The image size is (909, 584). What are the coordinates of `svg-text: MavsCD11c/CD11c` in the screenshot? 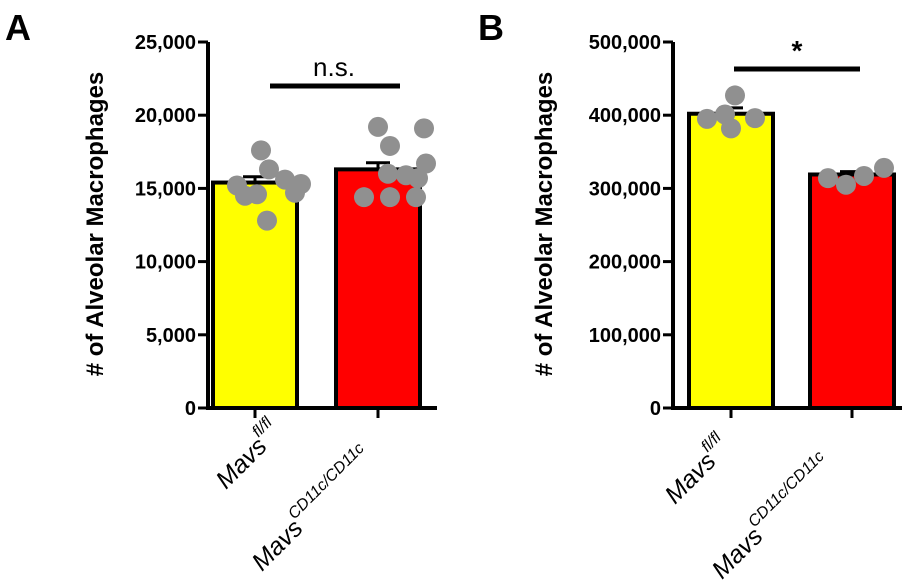 It's located at (771, 516).